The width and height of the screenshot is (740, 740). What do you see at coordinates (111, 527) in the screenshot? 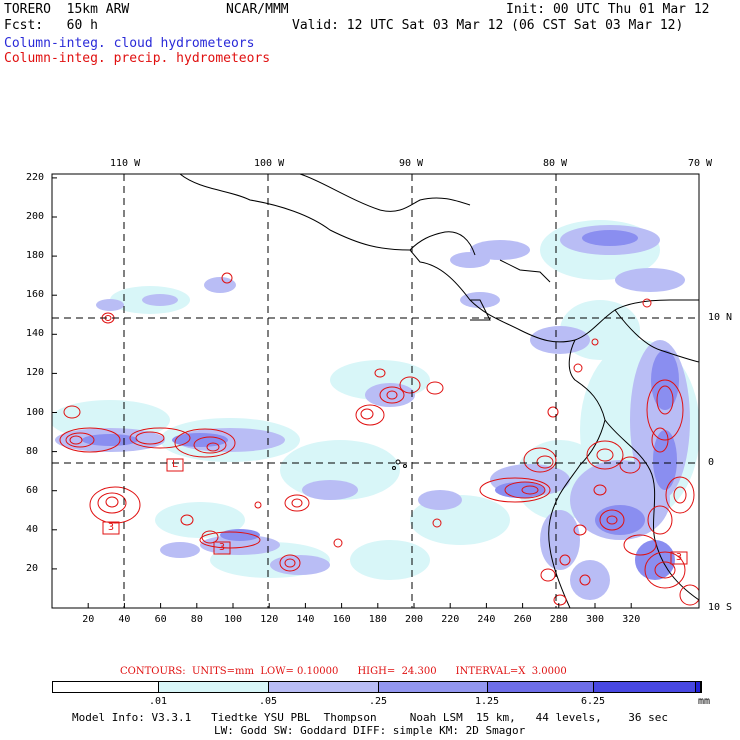
I see `box-label-3a: 3` at bounding box center [111, 527].